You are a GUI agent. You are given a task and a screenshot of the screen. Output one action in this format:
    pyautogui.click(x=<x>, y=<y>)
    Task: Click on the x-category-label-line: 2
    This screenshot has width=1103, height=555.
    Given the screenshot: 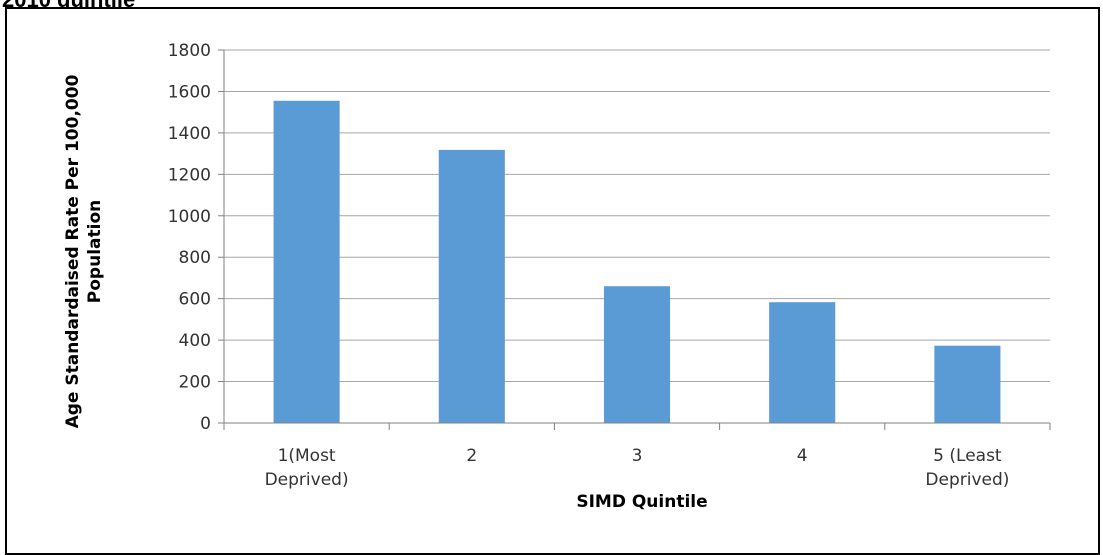 What is the action you would take?
    pyautogui.click(x=471, y=456)
    